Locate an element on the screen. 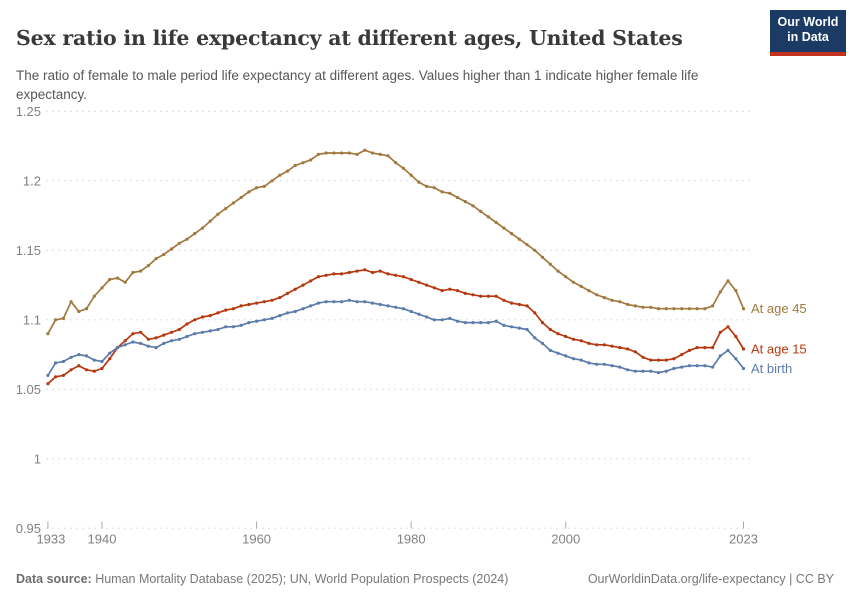  y-tick-label: 1.2 is located at coordinates (32, 180).